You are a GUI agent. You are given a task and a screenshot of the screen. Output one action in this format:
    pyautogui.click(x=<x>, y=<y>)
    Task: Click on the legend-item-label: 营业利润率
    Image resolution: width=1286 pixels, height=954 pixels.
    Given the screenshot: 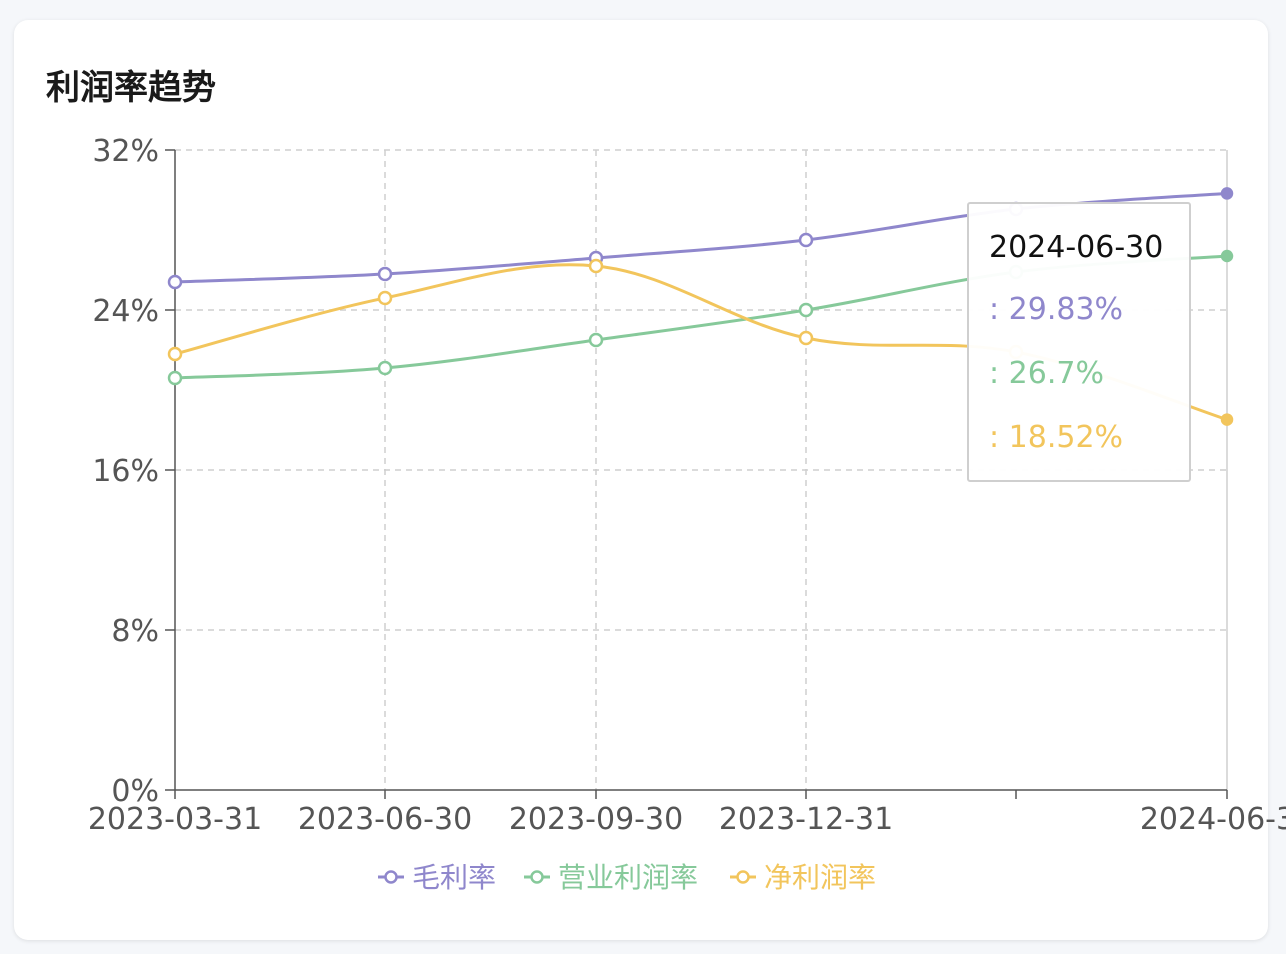 What is the action you would take?
    pyautogui.click(x=628, y=877)
    